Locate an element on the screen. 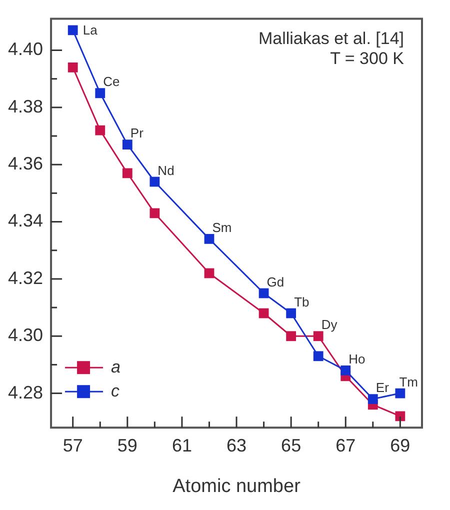 The height and width of the screenshot is (510, 450). annotation: Ce is located at coordinates (111, 82).